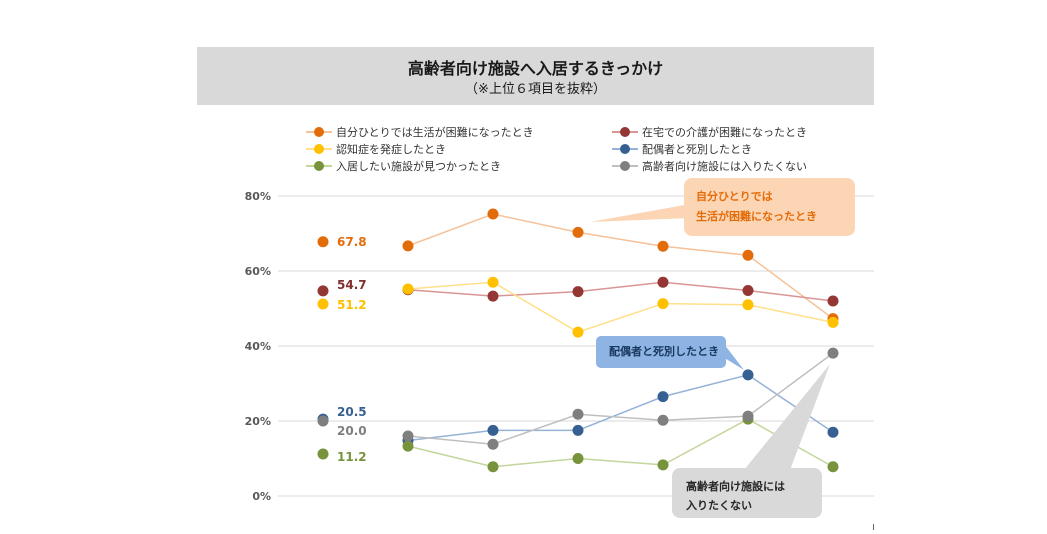 This screenshot has height=534, width=1047. I want to click on callout-self-living-box, so click(769, 207).